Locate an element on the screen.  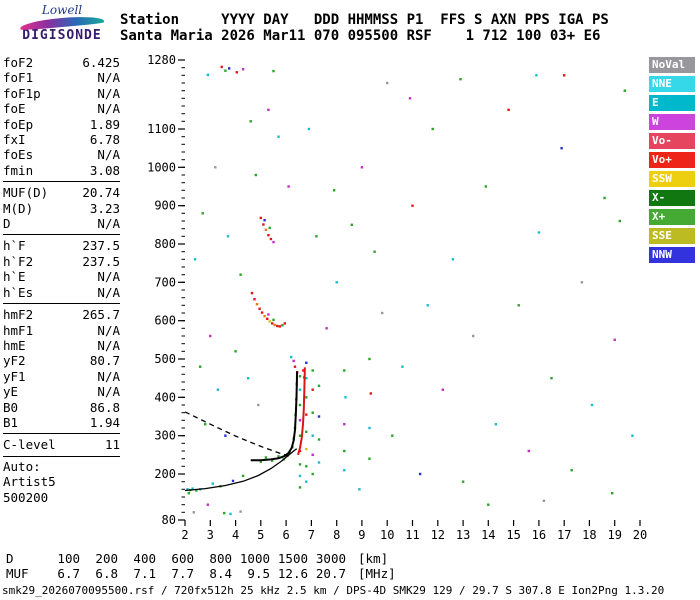
parameter-group: MUF(D) 20.74 M(D) 3.23 D N/A is located at coordinates (61, 210).